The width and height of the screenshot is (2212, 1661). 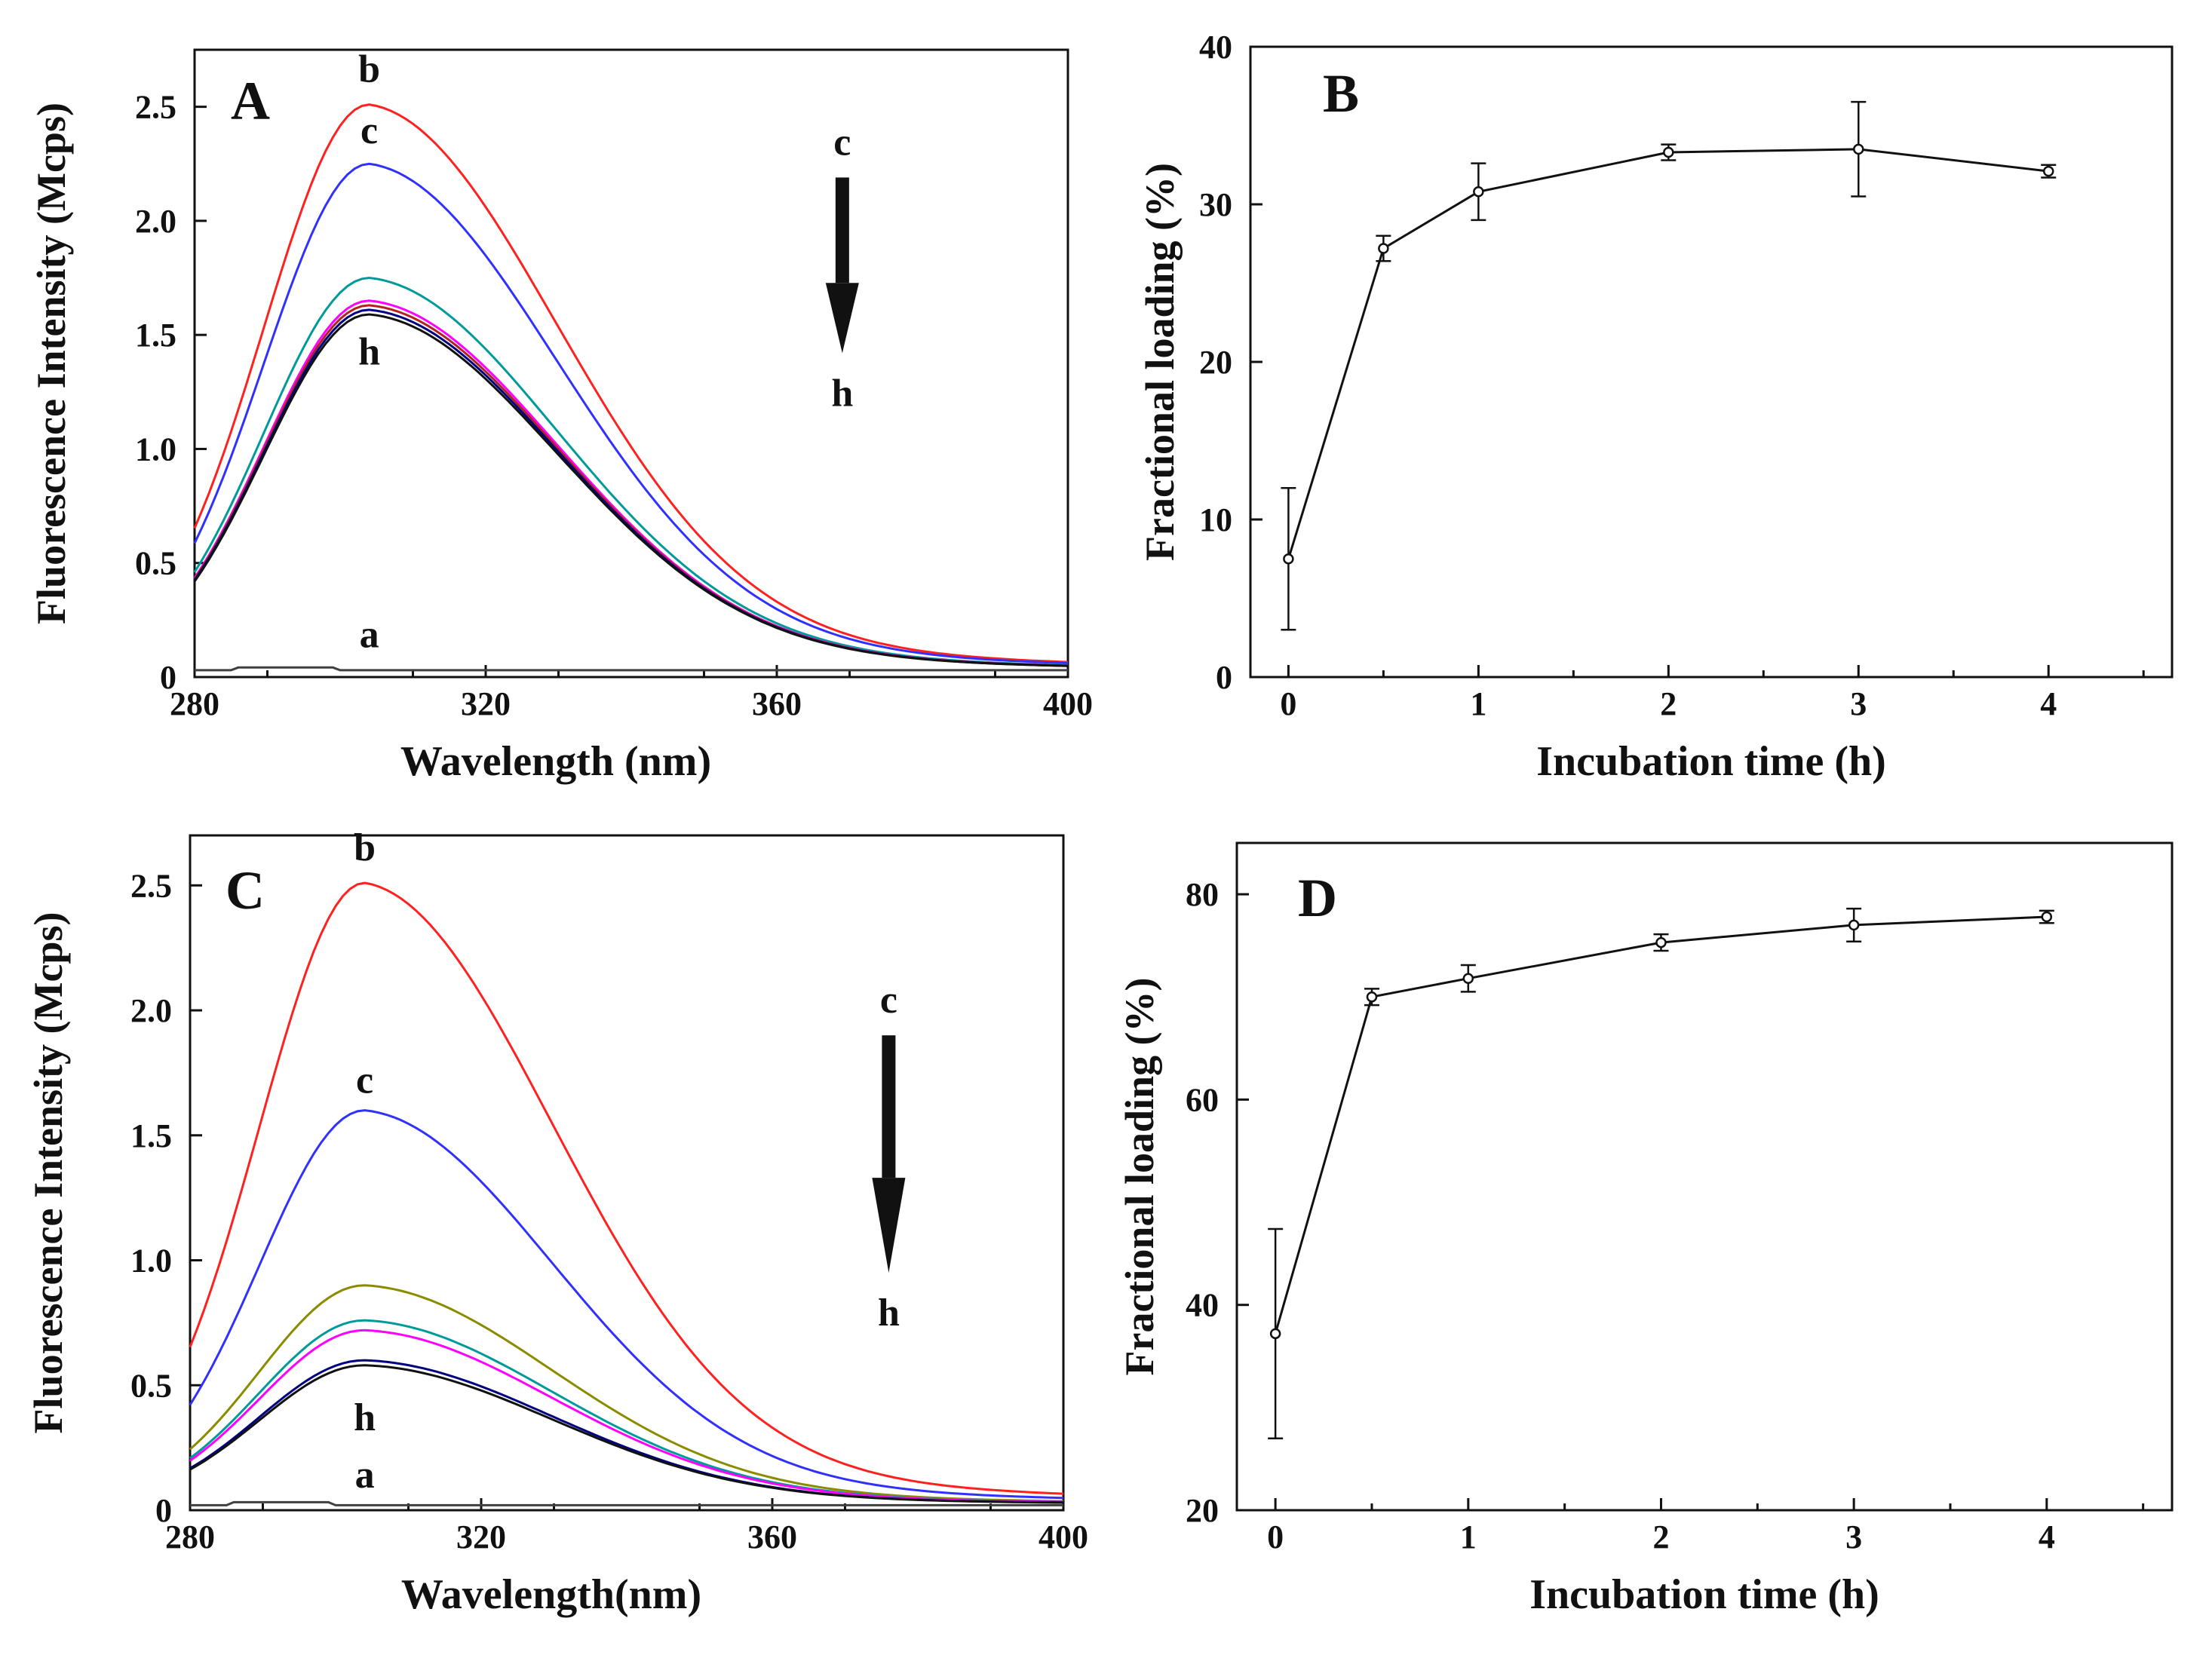 I want to click on arrow-head, so click(x=889, y=1225).